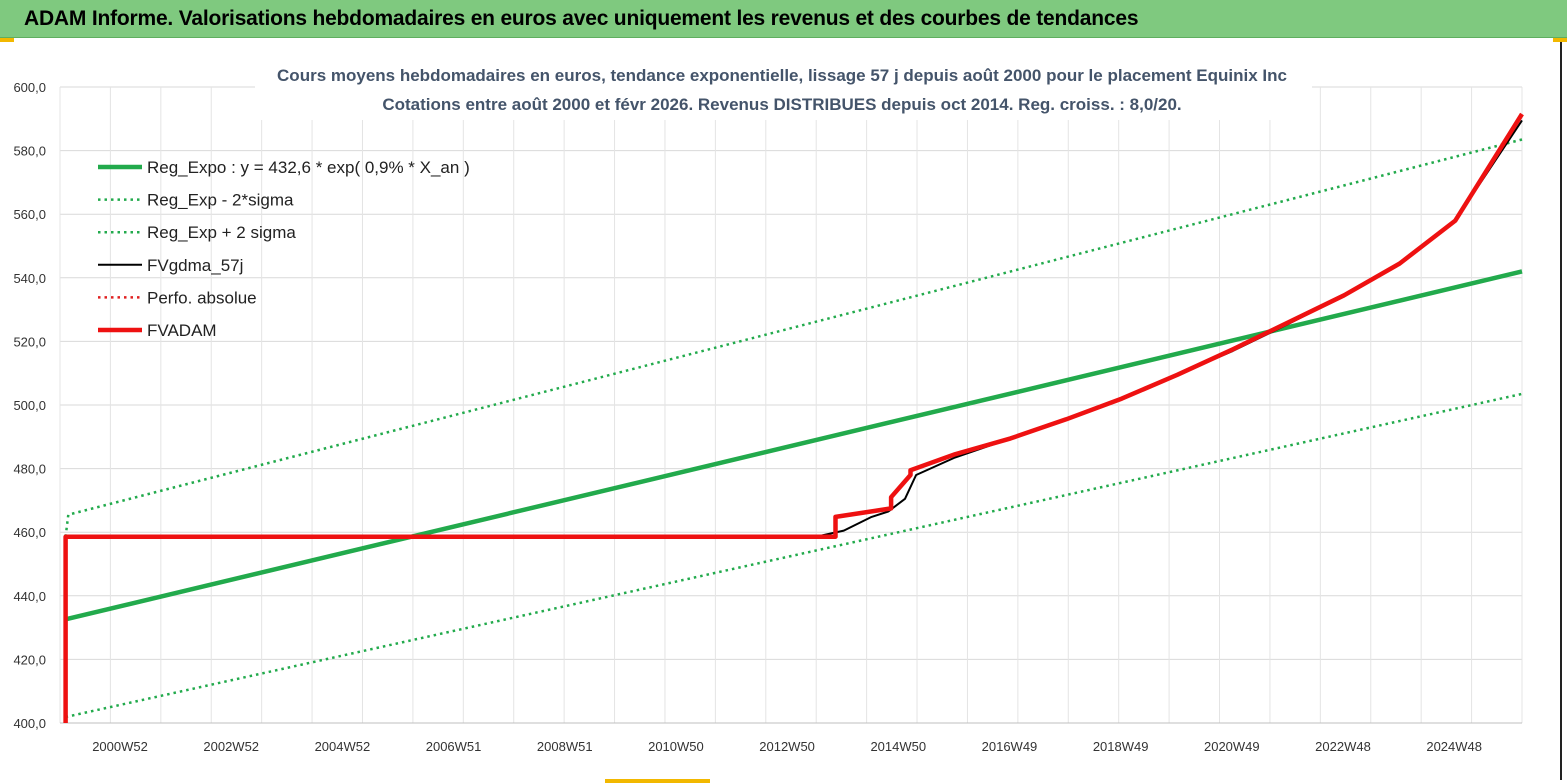 Image resolution: width=1567 pixels, height=783 pixels. I want to click on edge-marker-right, so click(1560, 40).